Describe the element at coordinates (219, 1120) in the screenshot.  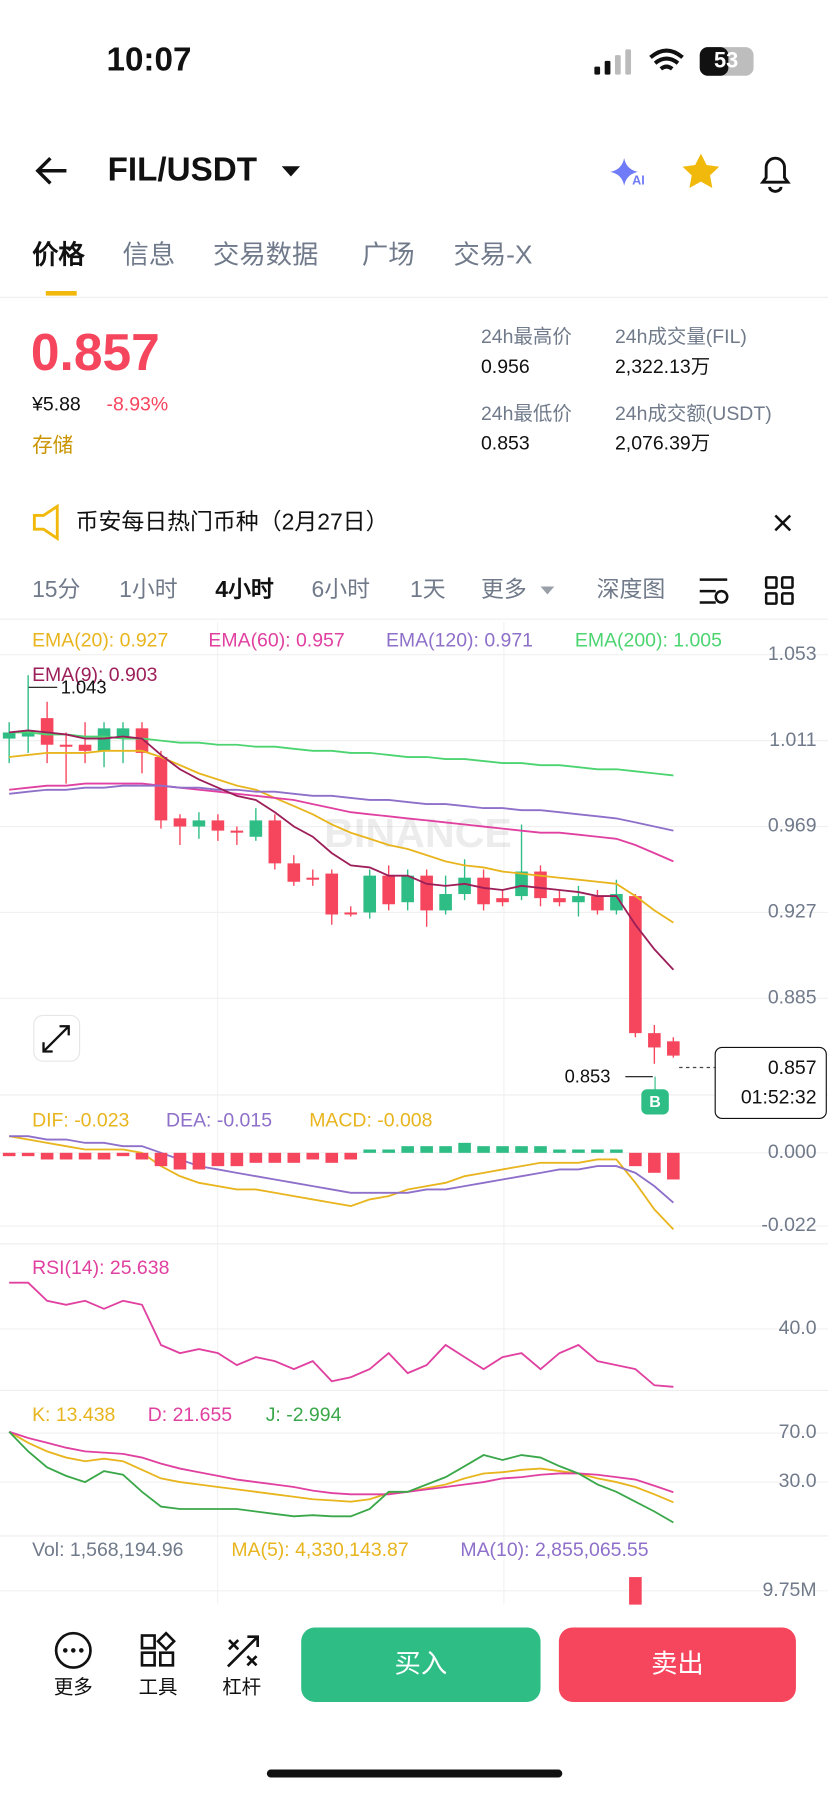
I see `legend-entry: DEA: -0.015` at that location.